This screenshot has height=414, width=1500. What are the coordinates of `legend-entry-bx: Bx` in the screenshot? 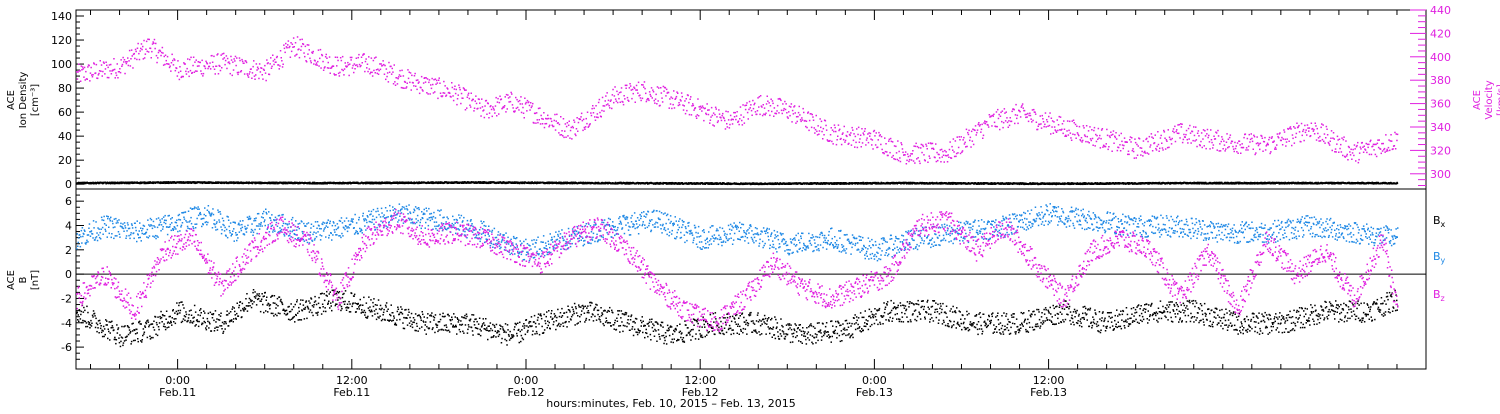 It's located at (1439, 221).